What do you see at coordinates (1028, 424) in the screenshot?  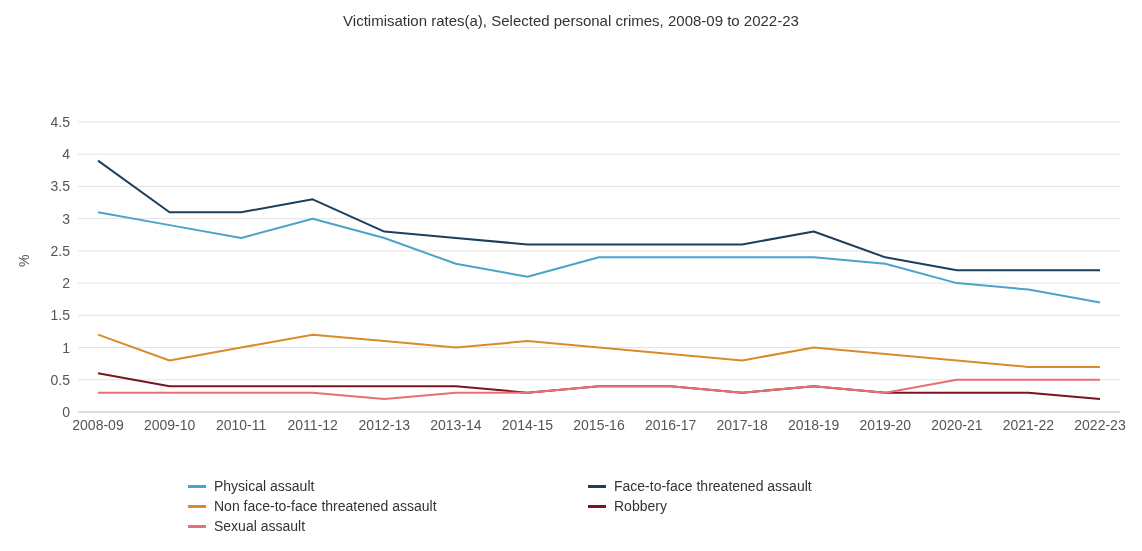 I see `x-tick-label: 2021-22` at bounding box center [1028, 424].